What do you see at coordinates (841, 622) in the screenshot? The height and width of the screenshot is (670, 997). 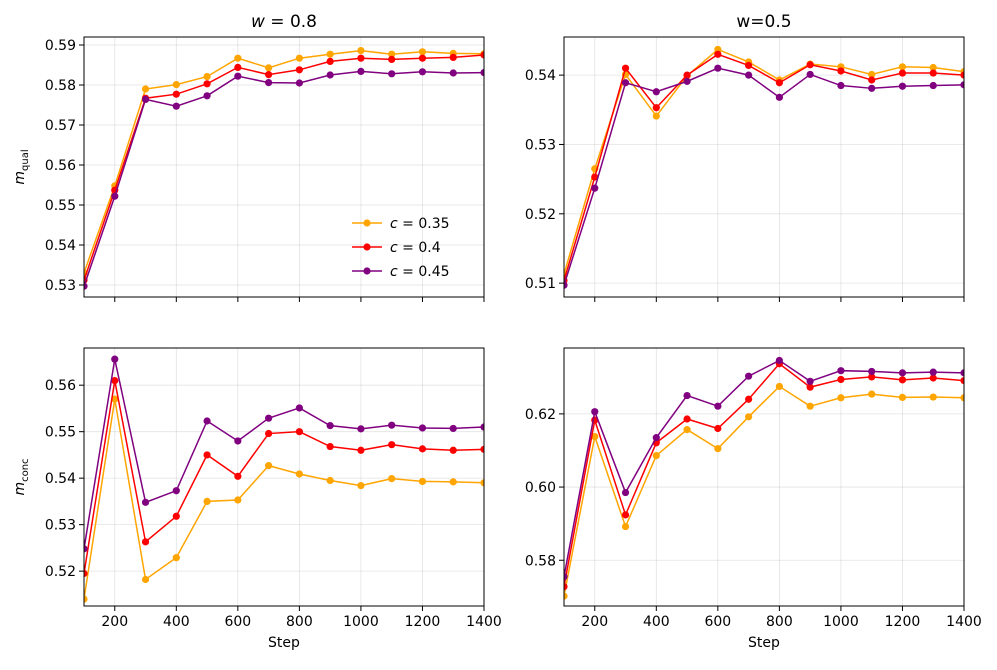 I see `x-tick-label: 1000` at bounding box center [841, 622].